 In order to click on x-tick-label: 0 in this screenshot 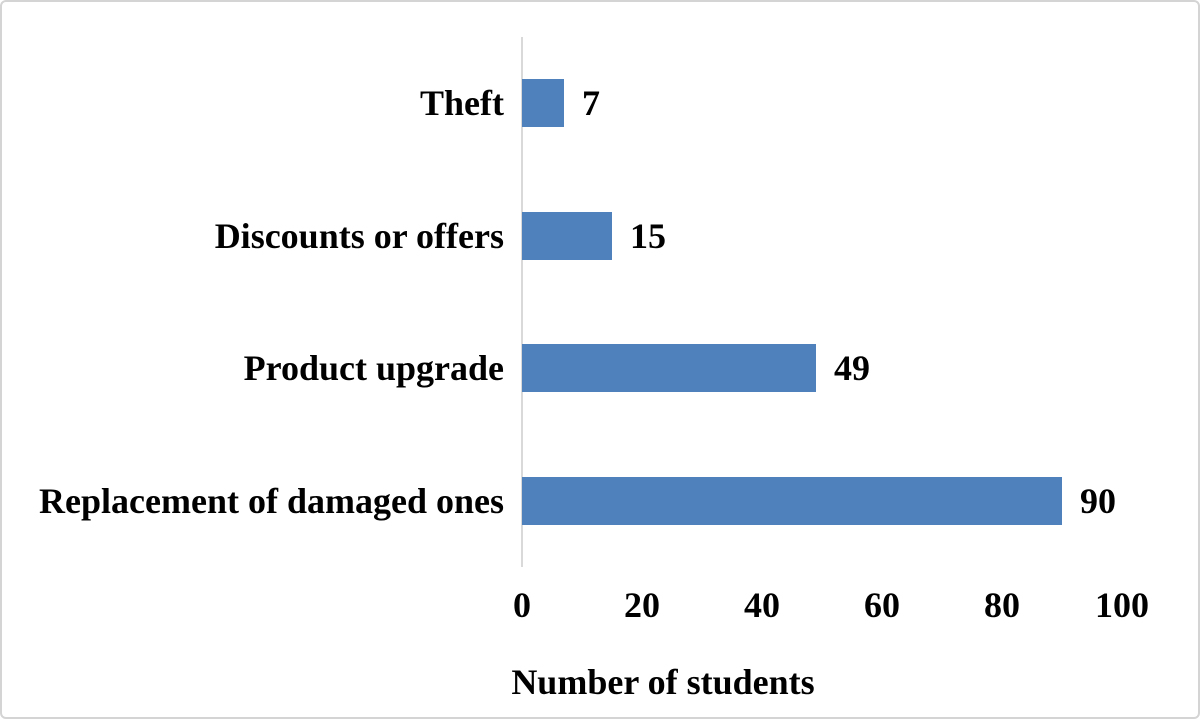, I will do `click(522, 605)`.